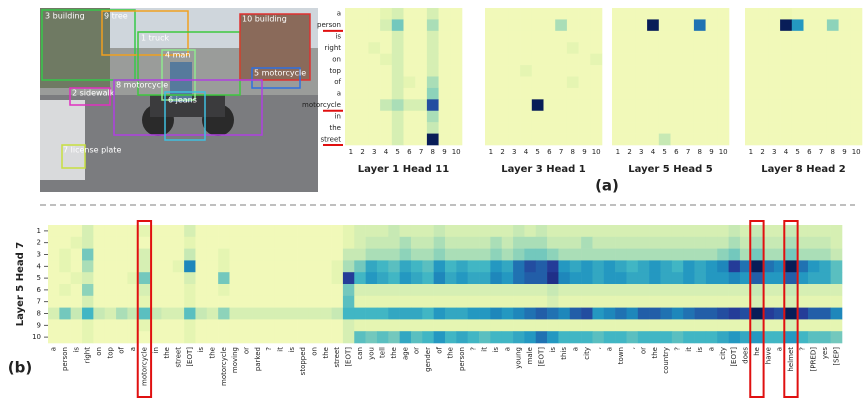  I want to click on column-label: 5, so click(397, 152).